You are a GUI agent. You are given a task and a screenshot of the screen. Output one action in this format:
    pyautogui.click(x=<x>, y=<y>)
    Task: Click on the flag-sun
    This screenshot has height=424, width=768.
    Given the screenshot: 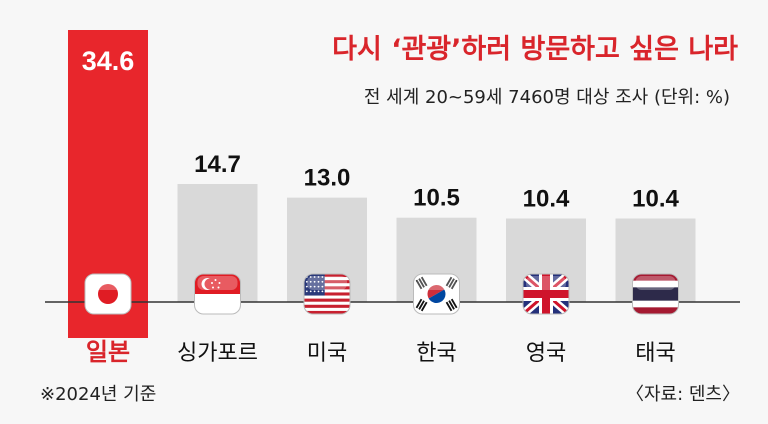 What is the action you would take?
    pyautogui.click(x=108, y=294)
    